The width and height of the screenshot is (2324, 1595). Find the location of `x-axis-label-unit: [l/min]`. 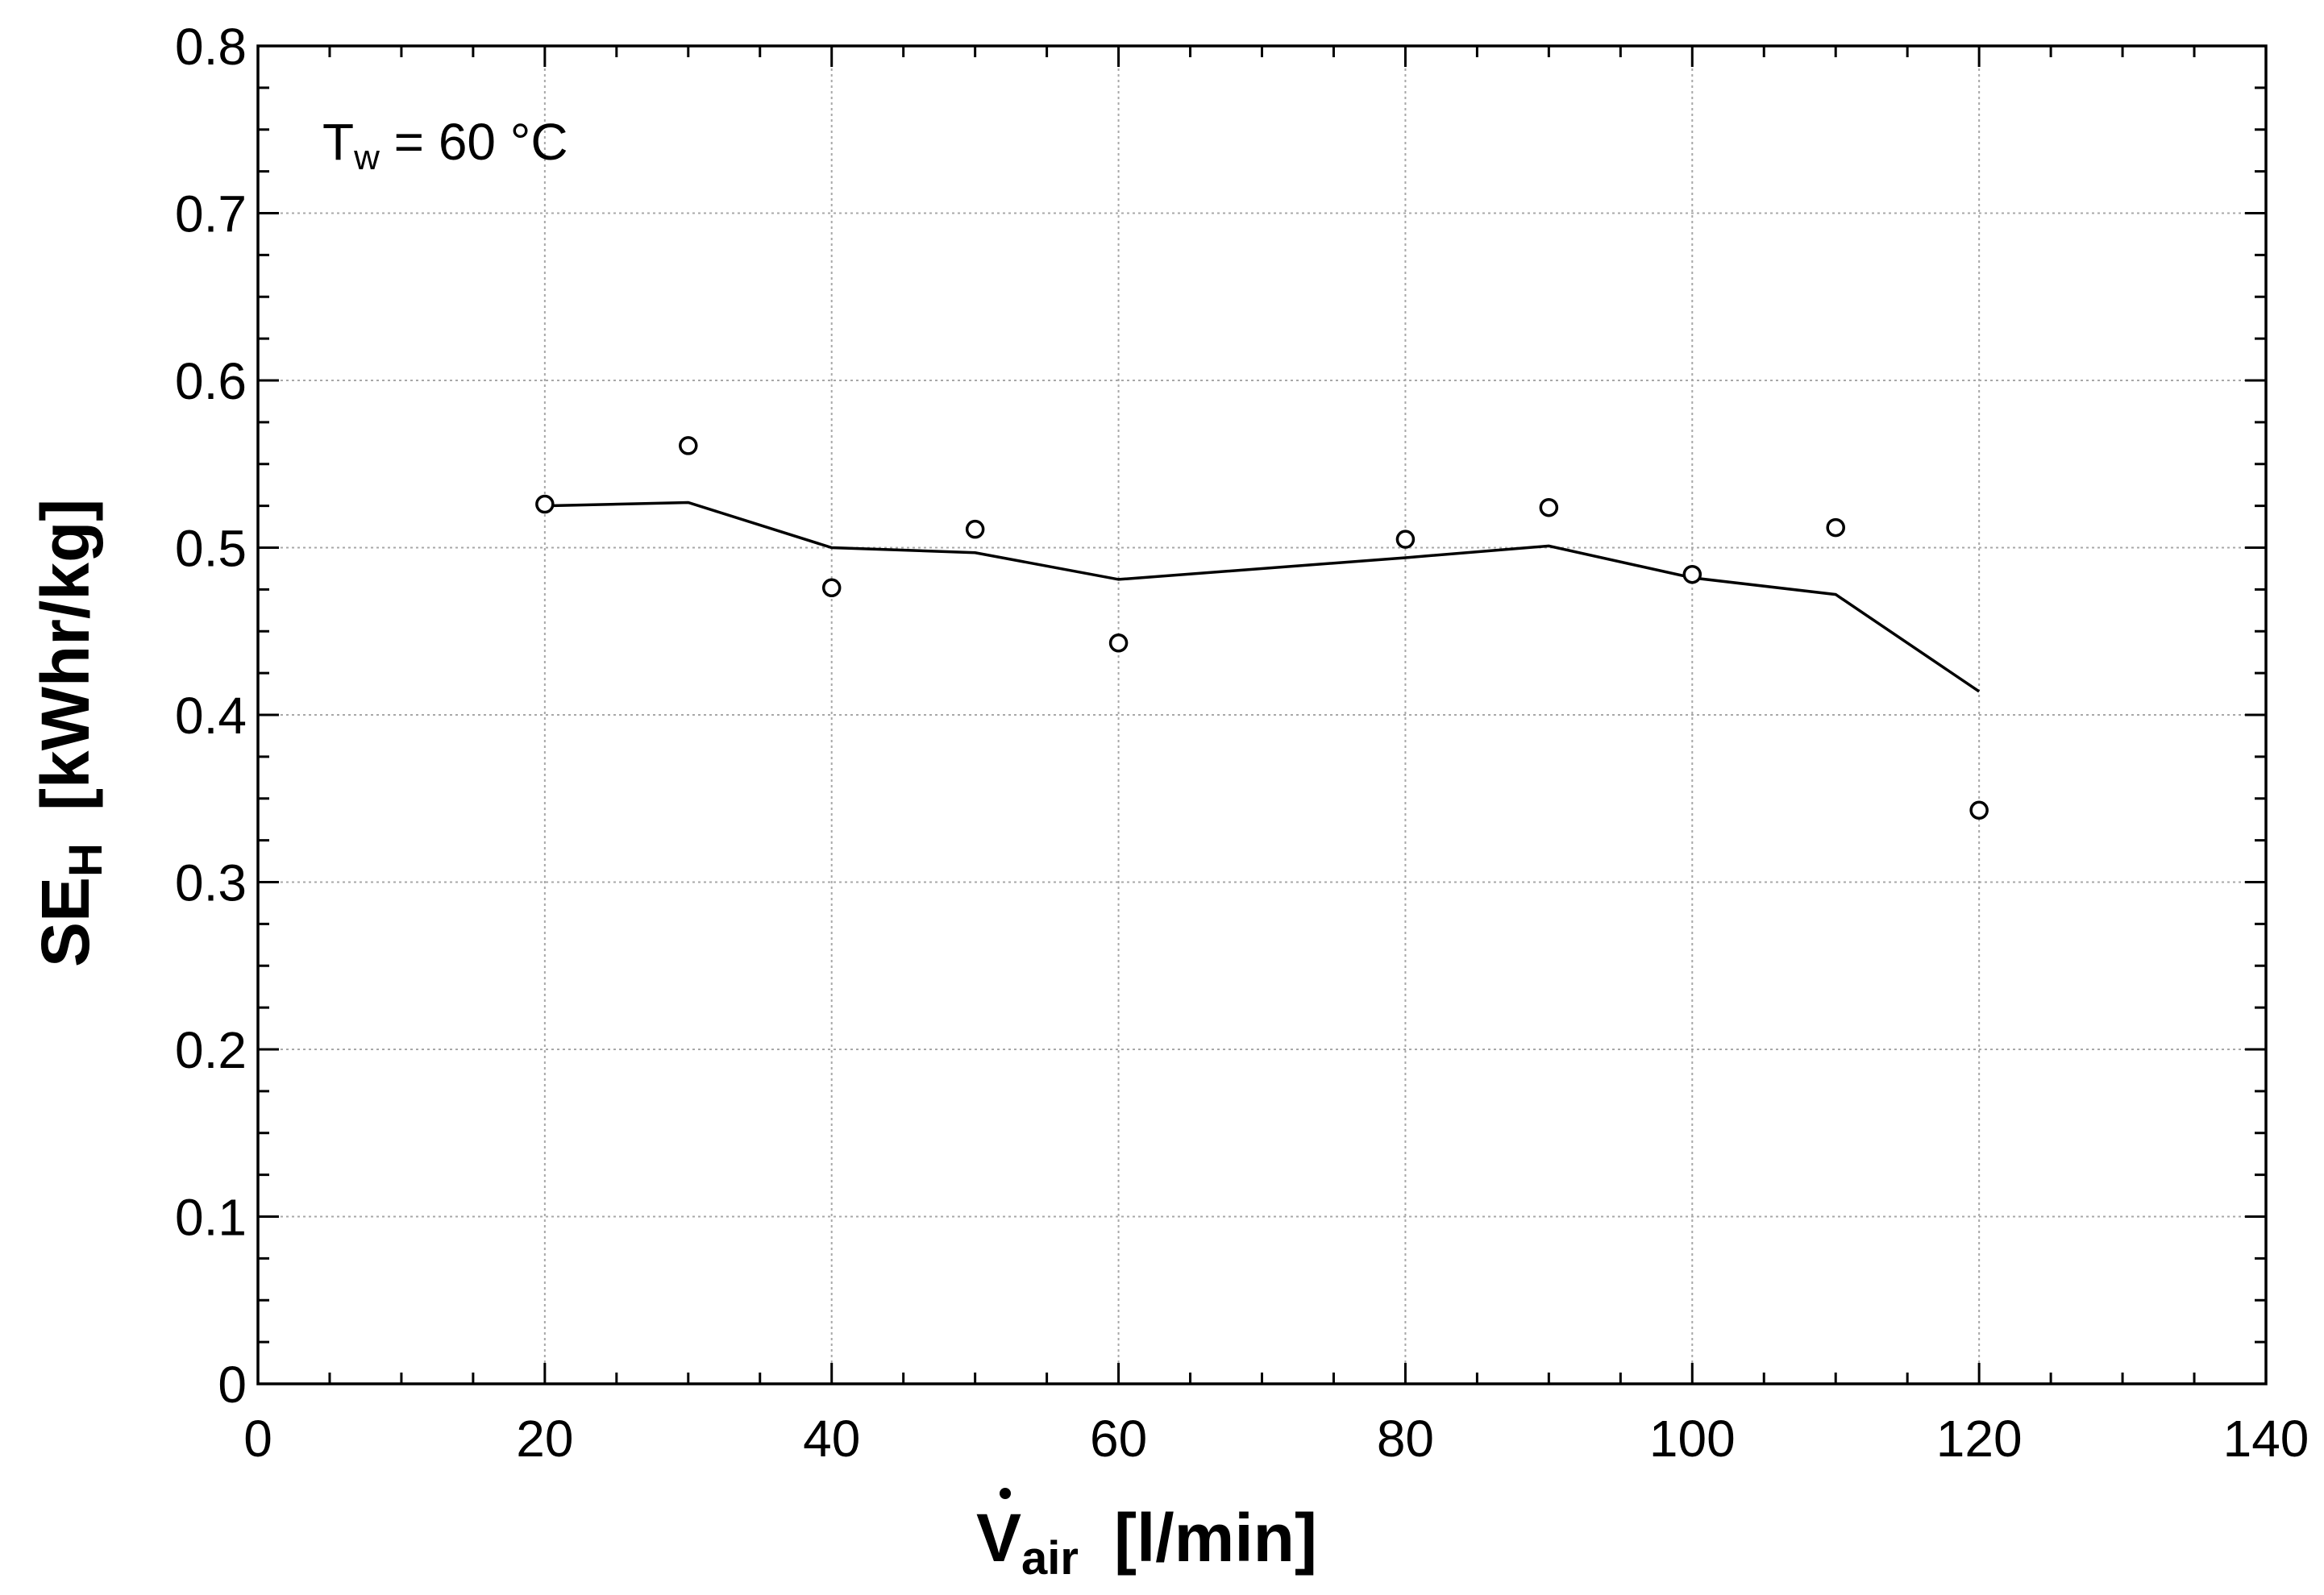

x-axis-label-unit: [l/min] is located at coordinates (1215, 1538).